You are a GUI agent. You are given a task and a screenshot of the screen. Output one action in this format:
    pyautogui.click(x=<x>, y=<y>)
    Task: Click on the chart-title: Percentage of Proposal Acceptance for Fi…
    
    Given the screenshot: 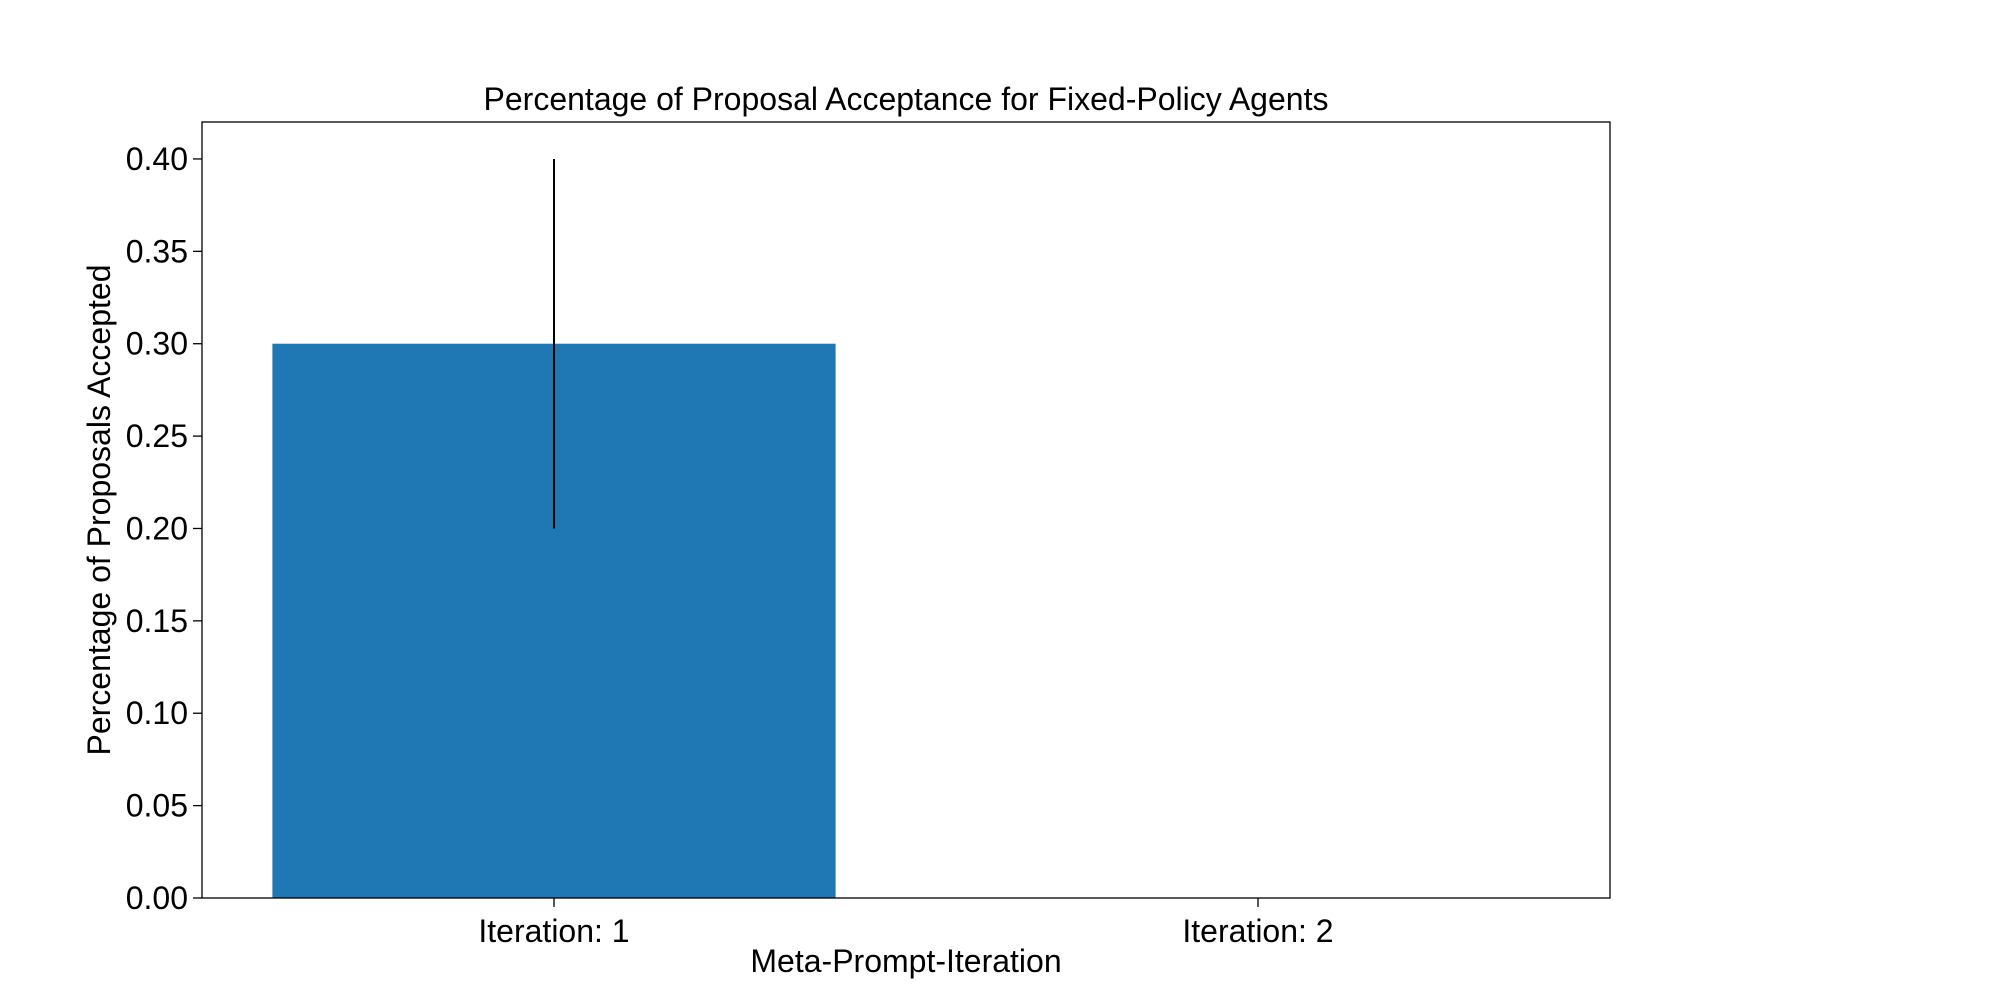 What is the action you would take?
    pyautogui.click(x=906, y=99)
    